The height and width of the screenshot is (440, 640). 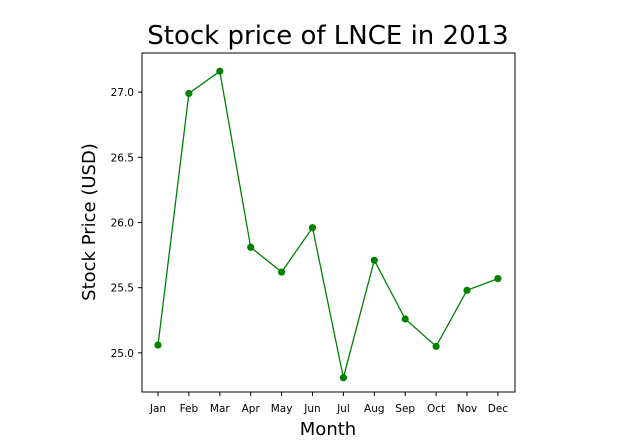 What do you see at coordinates (157, 409) in the screenshot?
I see `x-tick-label: Jan` at bounding box center [157, 409].